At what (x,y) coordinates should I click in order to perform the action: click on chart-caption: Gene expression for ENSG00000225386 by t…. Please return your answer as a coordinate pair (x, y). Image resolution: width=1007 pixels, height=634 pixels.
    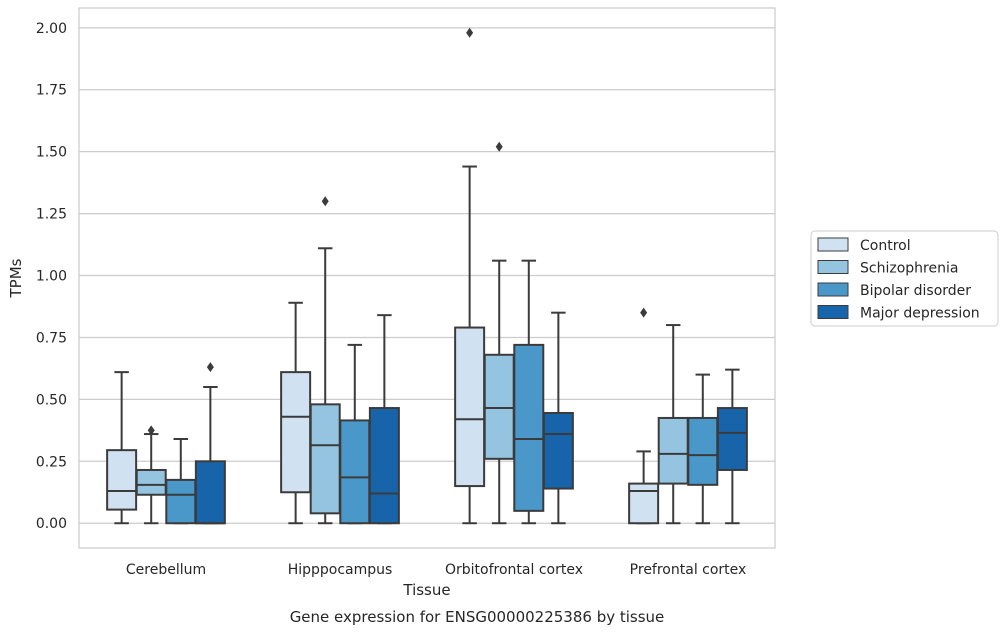
    Looking at the image, I should click on (477, 617).